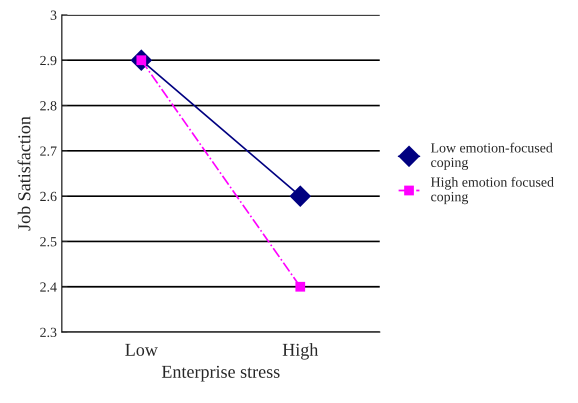  What do you see at coordinates (491, 156) in the screenshot?
I see `legend-label: Low emotion-focused coping` at bounding box center [491, 156].